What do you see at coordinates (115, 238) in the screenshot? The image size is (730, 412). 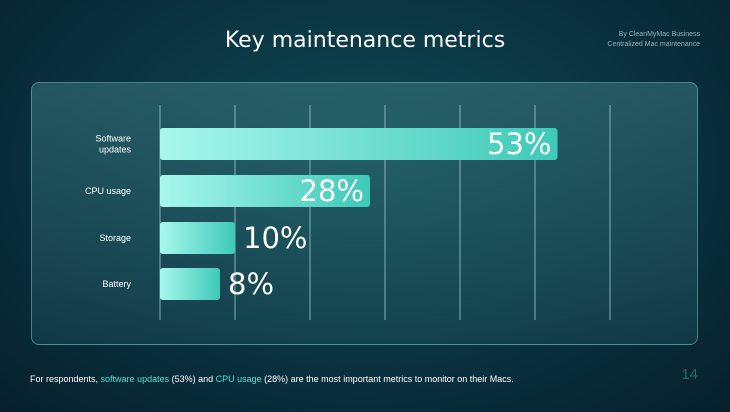 I see `category-label-2: Storage` at bounding box center [115, 238].